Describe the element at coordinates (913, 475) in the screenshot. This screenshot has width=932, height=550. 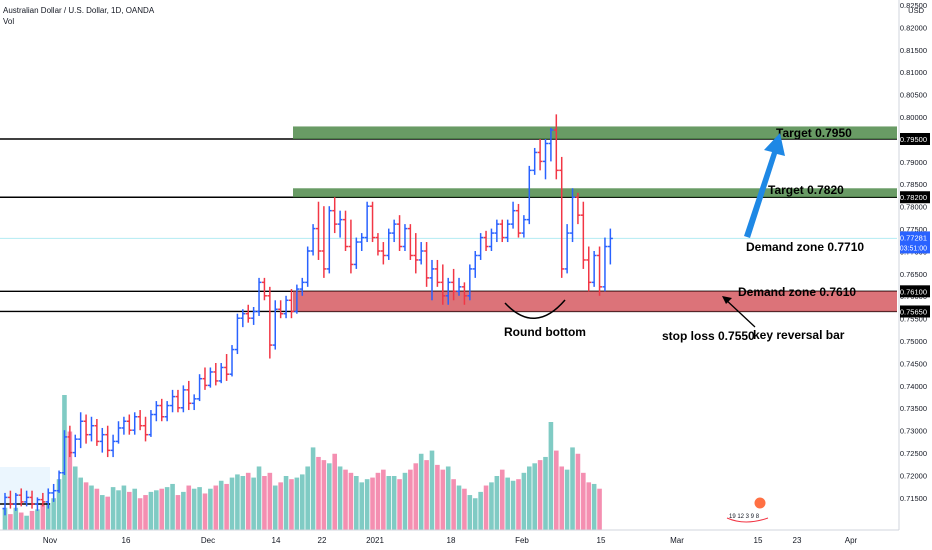
I see `y-tick-label: 0.72000` at that location.